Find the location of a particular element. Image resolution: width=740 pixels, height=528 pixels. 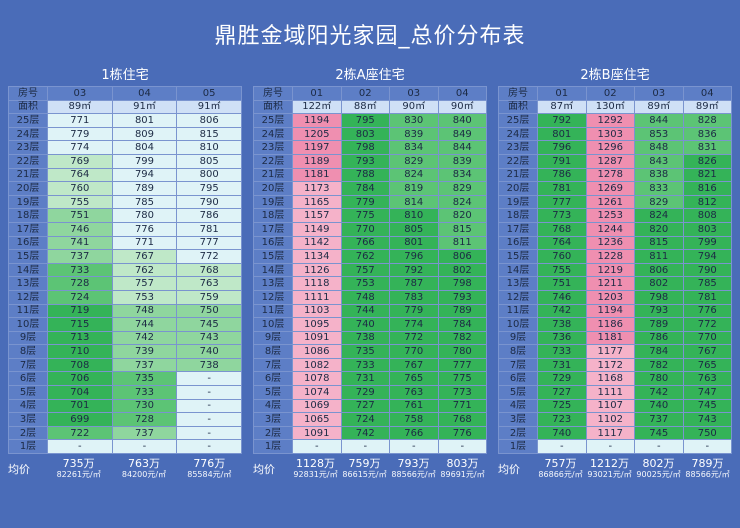

price-cell: 1197 is located at coordinates (317, 147).